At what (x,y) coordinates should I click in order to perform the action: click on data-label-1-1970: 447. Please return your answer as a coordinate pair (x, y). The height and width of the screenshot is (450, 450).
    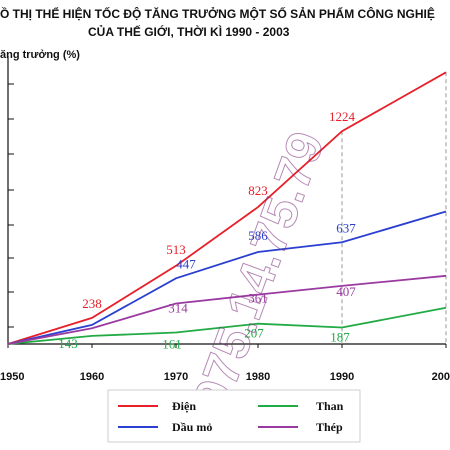
    Looking at the image, I should click on (186, 263).